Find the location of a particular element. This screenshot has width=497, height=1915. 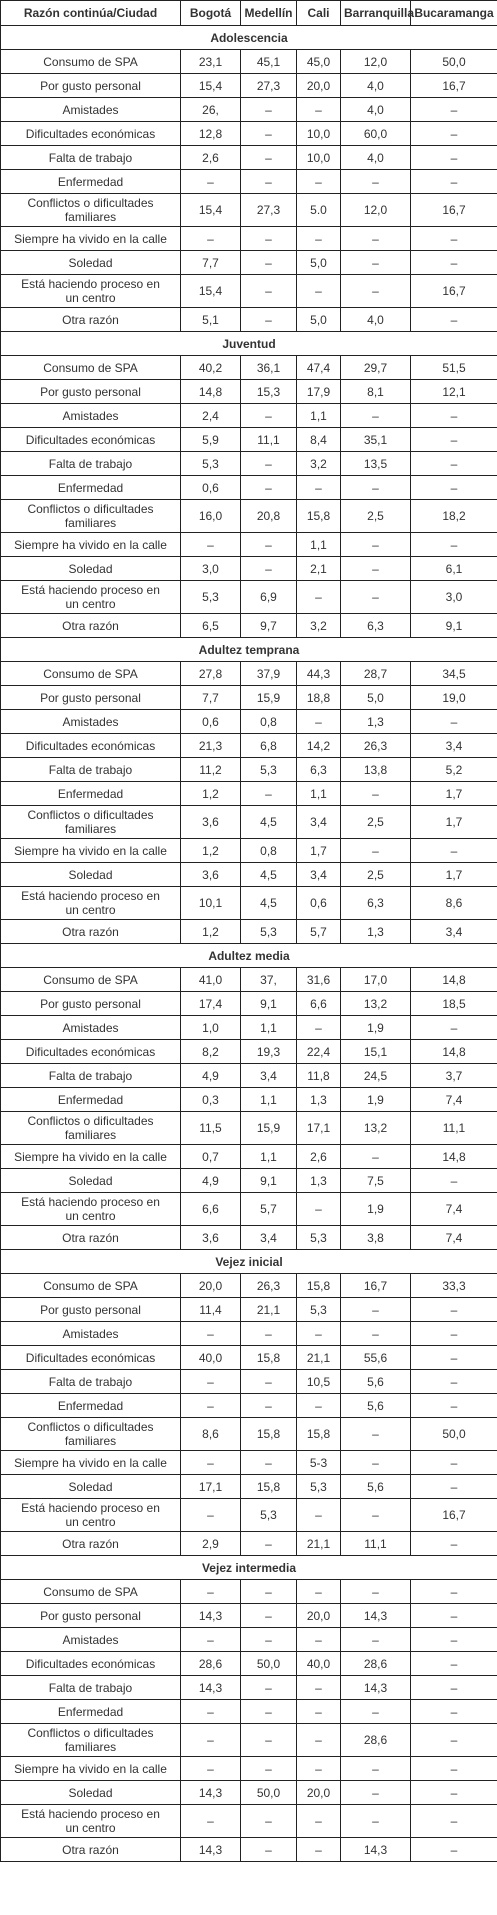

value-cell: 20,0 is located at coordinates (318, 85).